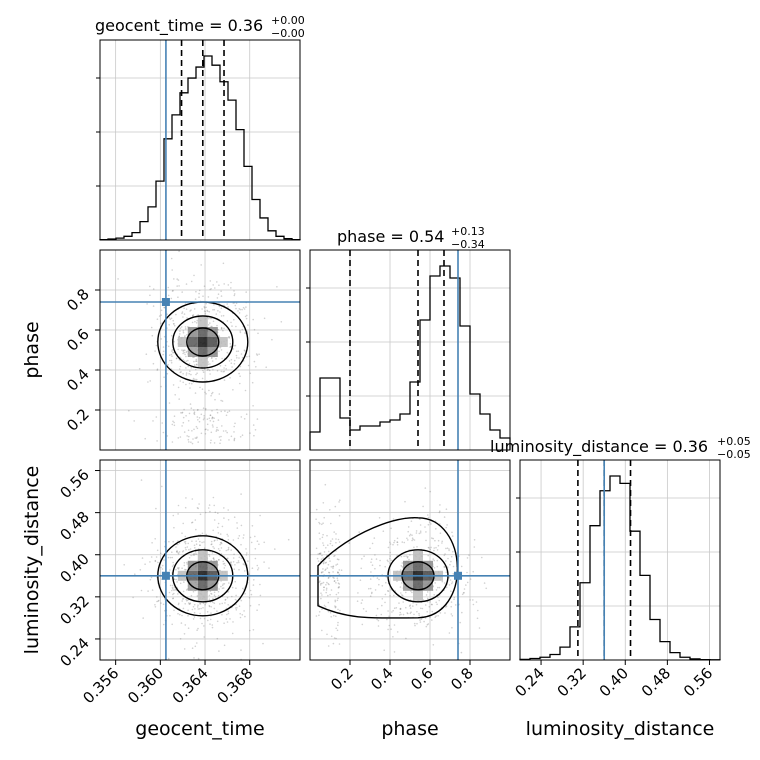 The image size is (760, 760). Describe the element at coordinates (342, 679) in the screenshot. I see `xtick-label-phase: 0.2` at that location.